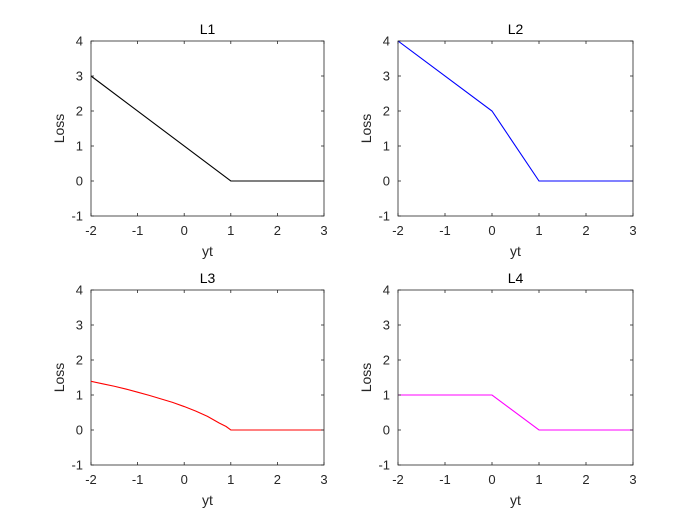  Describe the element at coordinates (516, 29) in the screenshot. I see `panel-title: L2` at that location.